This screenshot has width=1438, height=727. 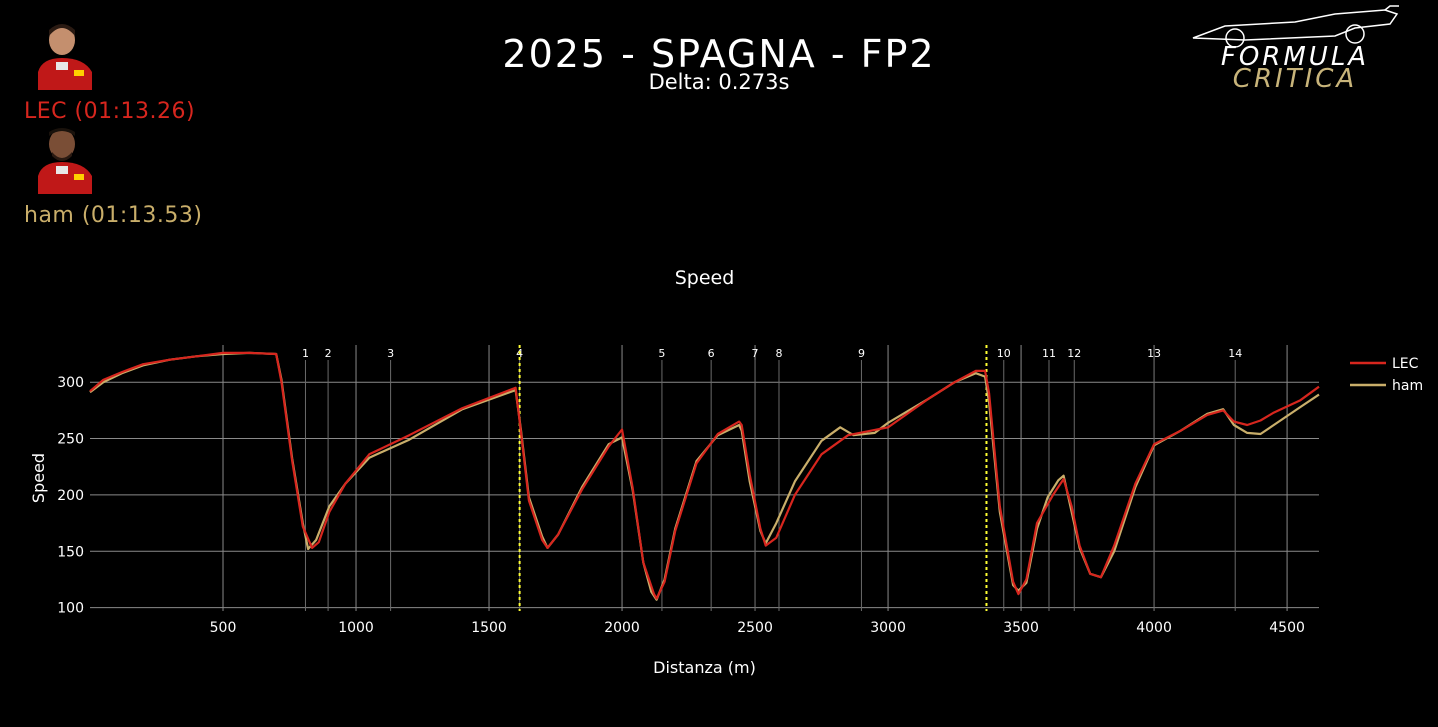 What do you see at coordinates (705, 278) in the screenshot?
I see `chart-title: Speed` at bounding box center [705, 278].